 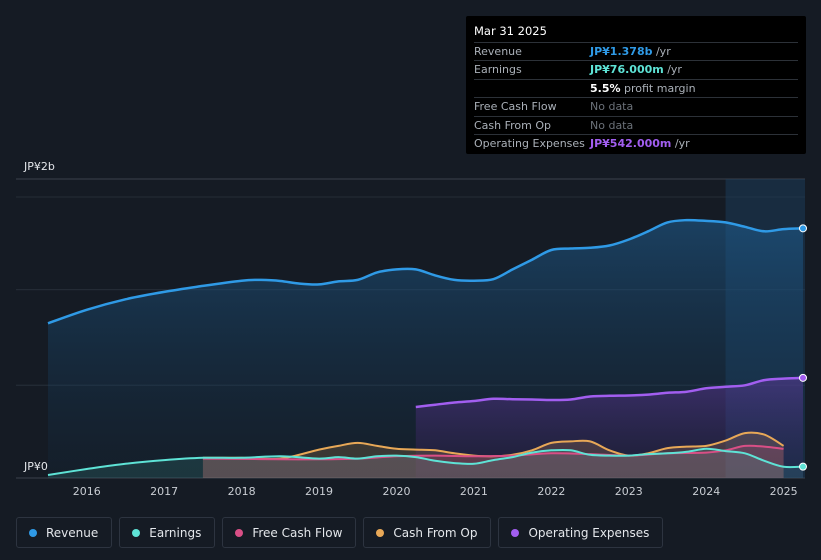 What do you see at coordinates (87, 491) in the screenshot?
I see `x-tick-label: 2016` at bounding box center [87, 491].